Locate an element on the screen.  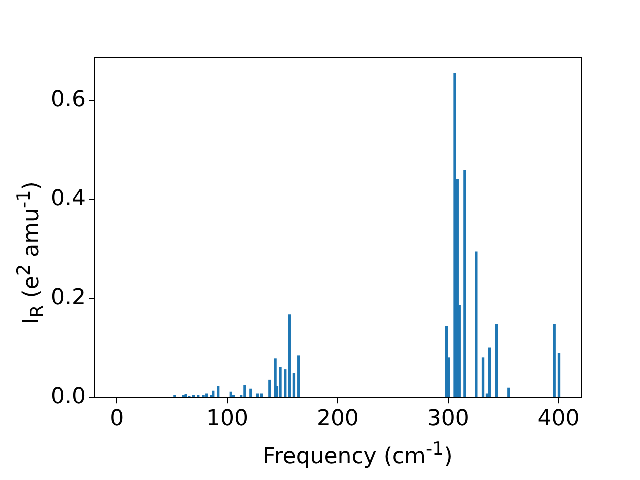
x-tick-label: 100 is located at coordinates (227, 419).